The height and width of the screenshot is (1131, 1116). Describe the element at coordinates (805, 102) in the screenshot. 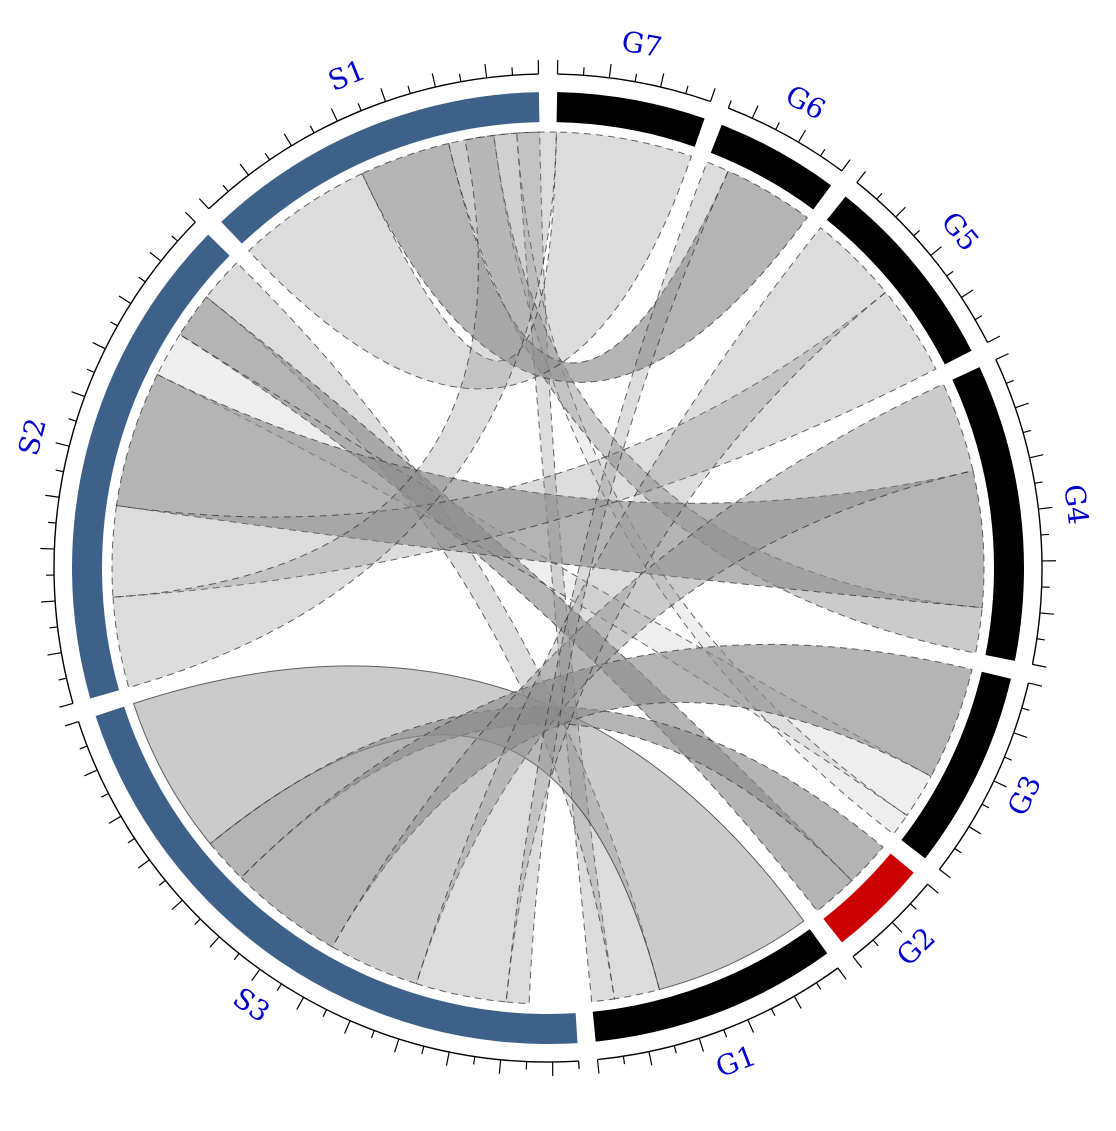

I see `sector-label-G6: G6` at that location.